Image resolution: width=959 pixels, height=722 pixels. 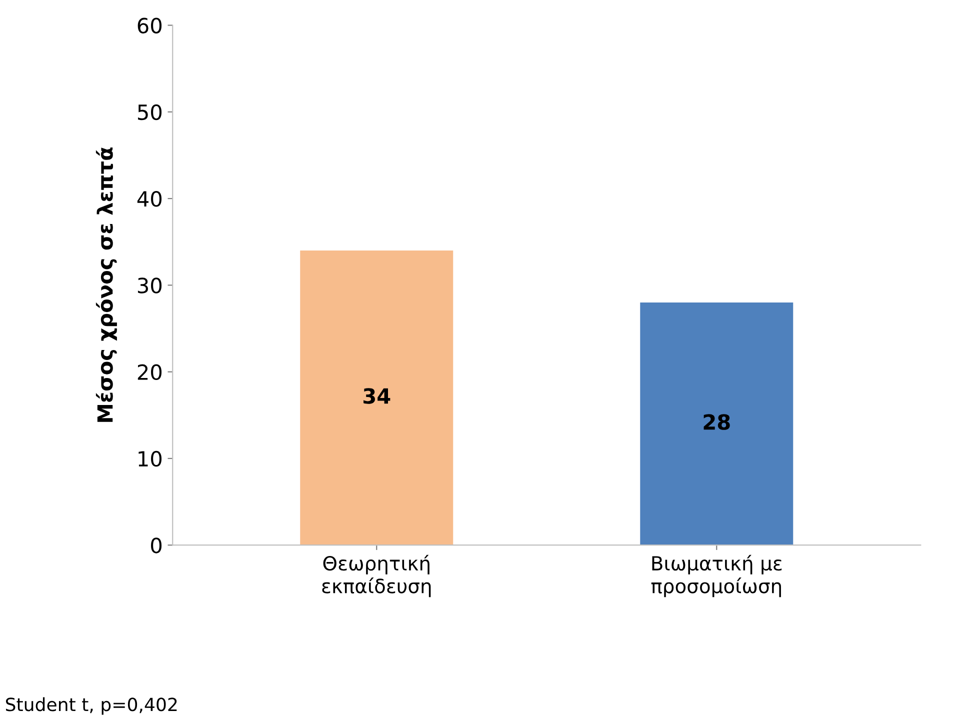 What do you see at coordinates (150, 112) in the screenshot?
I see `y-tick-label: 50` at bounding box center [150, 112].